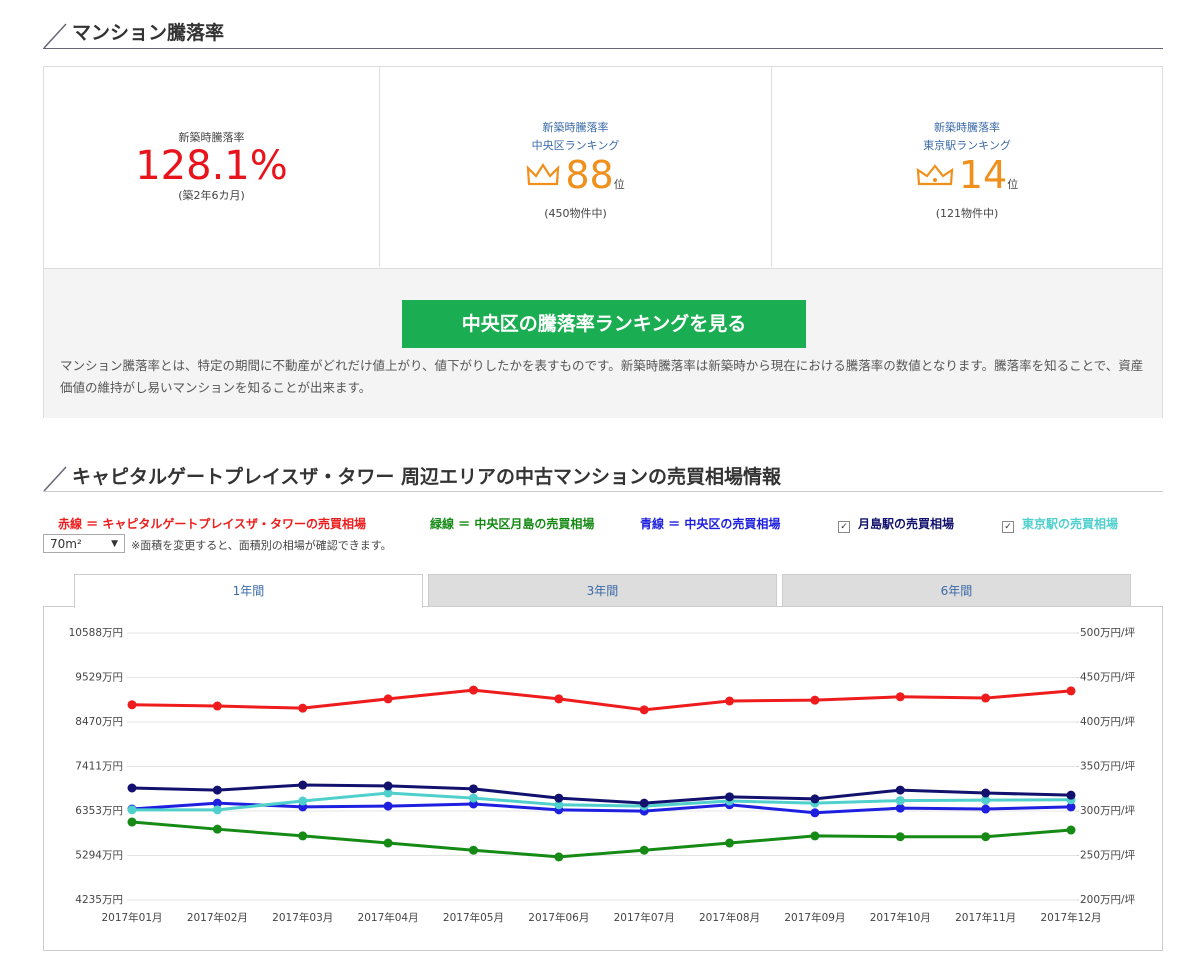 The width and height of the screenshot is (1200, 977). Describe the element at coordinates (967, 145) in the screenshot. I see `stat-label: 東京駅ランキング` at that location.